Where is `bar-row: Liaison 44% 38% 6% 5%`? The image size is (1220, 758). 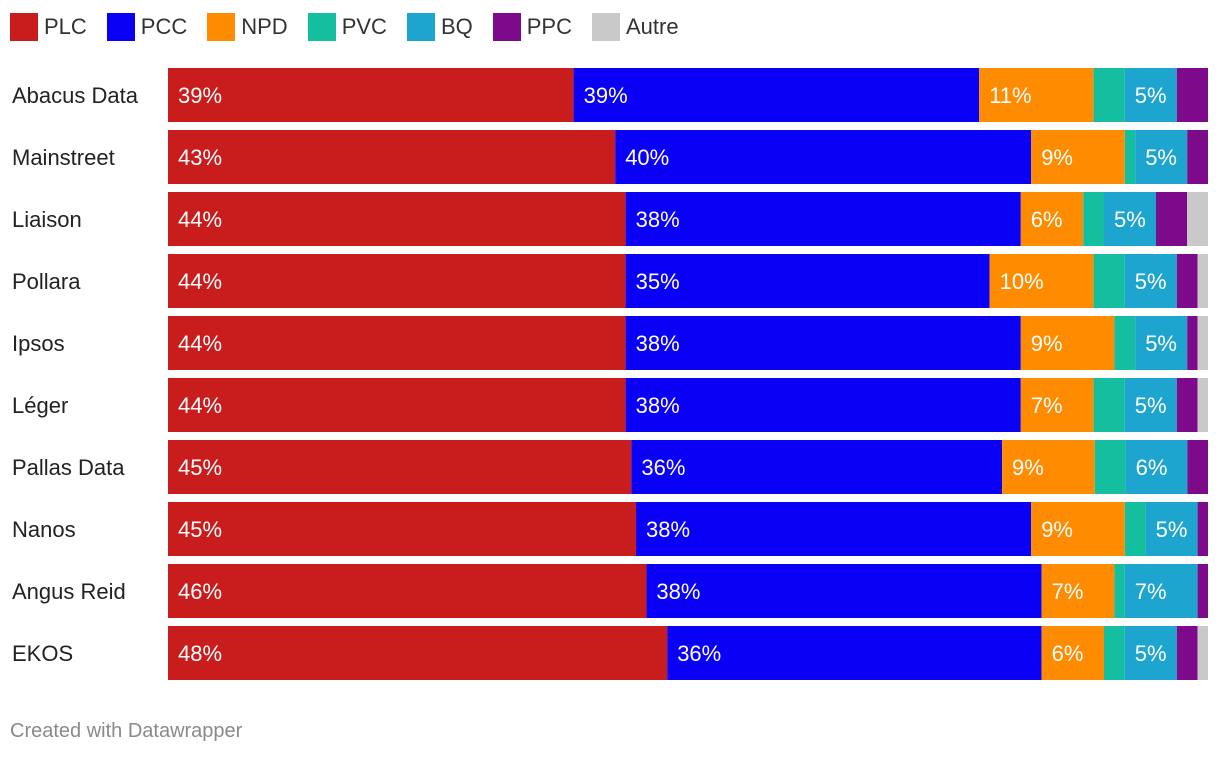 bar-row: Liaison 44% 38% 6% 5% is located at coordinates (610, 219).